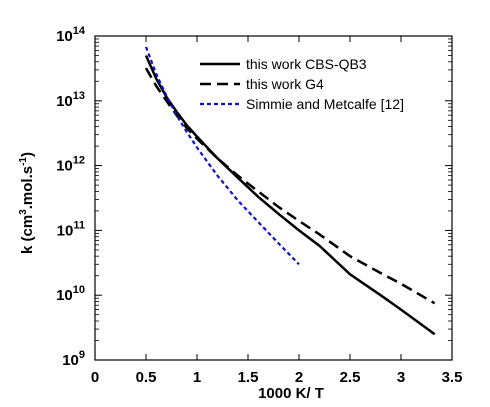 The height and width of the screenshot is (407, 490). Describe the element at coordinates (71, 197) in the screenshot. I see `y-tick-labels: 109 1010 1011 1012 1013 1014` at that location.